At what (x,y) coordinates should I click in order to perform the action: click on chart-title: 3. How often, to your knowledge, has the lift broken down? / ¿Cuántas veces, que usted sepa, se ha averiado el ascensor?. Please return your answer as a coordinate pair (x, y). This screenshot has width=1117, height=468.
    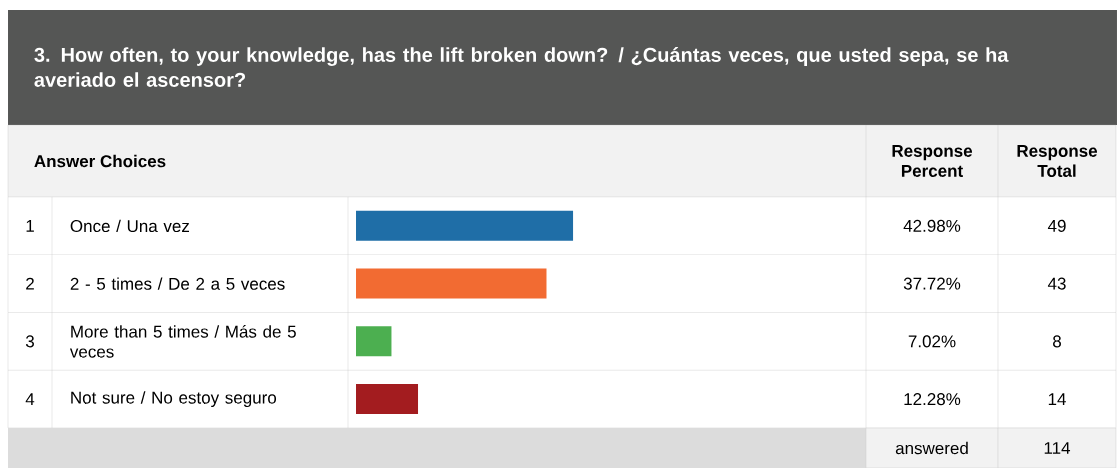
    Looking at the image, I should click on (521, 67).